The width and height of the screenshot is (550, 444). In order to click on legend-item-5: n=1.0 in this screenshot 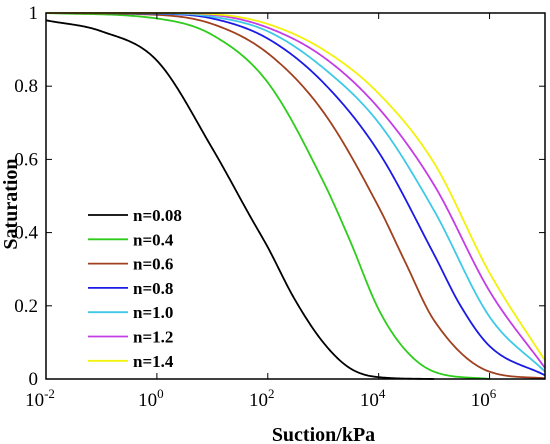, I will do `click(130, 312)`.